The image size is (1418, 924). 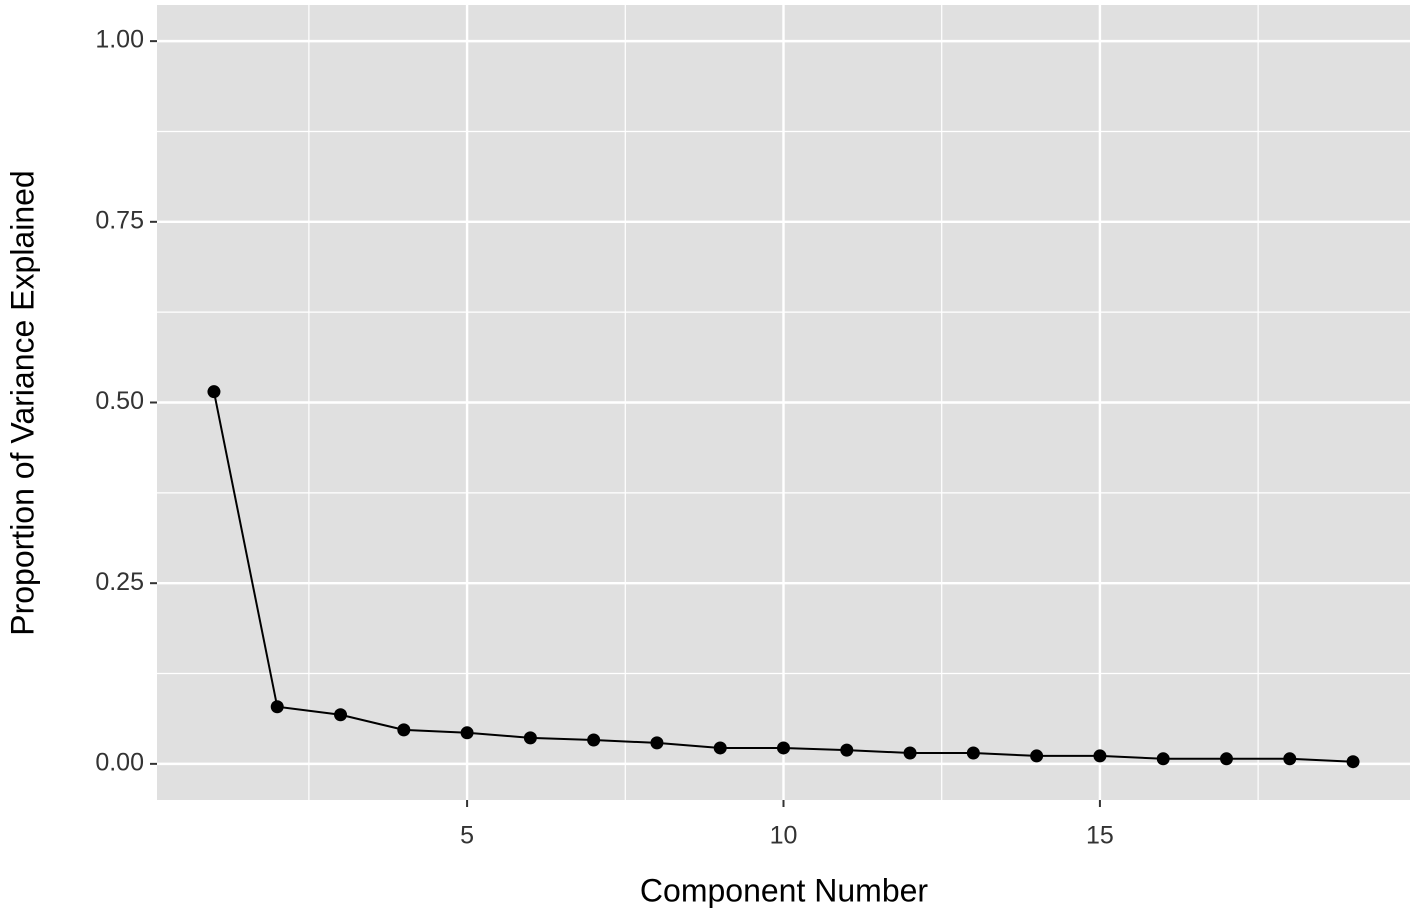 What do you see at coordinates (784, 890) in the screenshot?
I see `x-axis-title: Component Number` at bounding box center [784, 890].